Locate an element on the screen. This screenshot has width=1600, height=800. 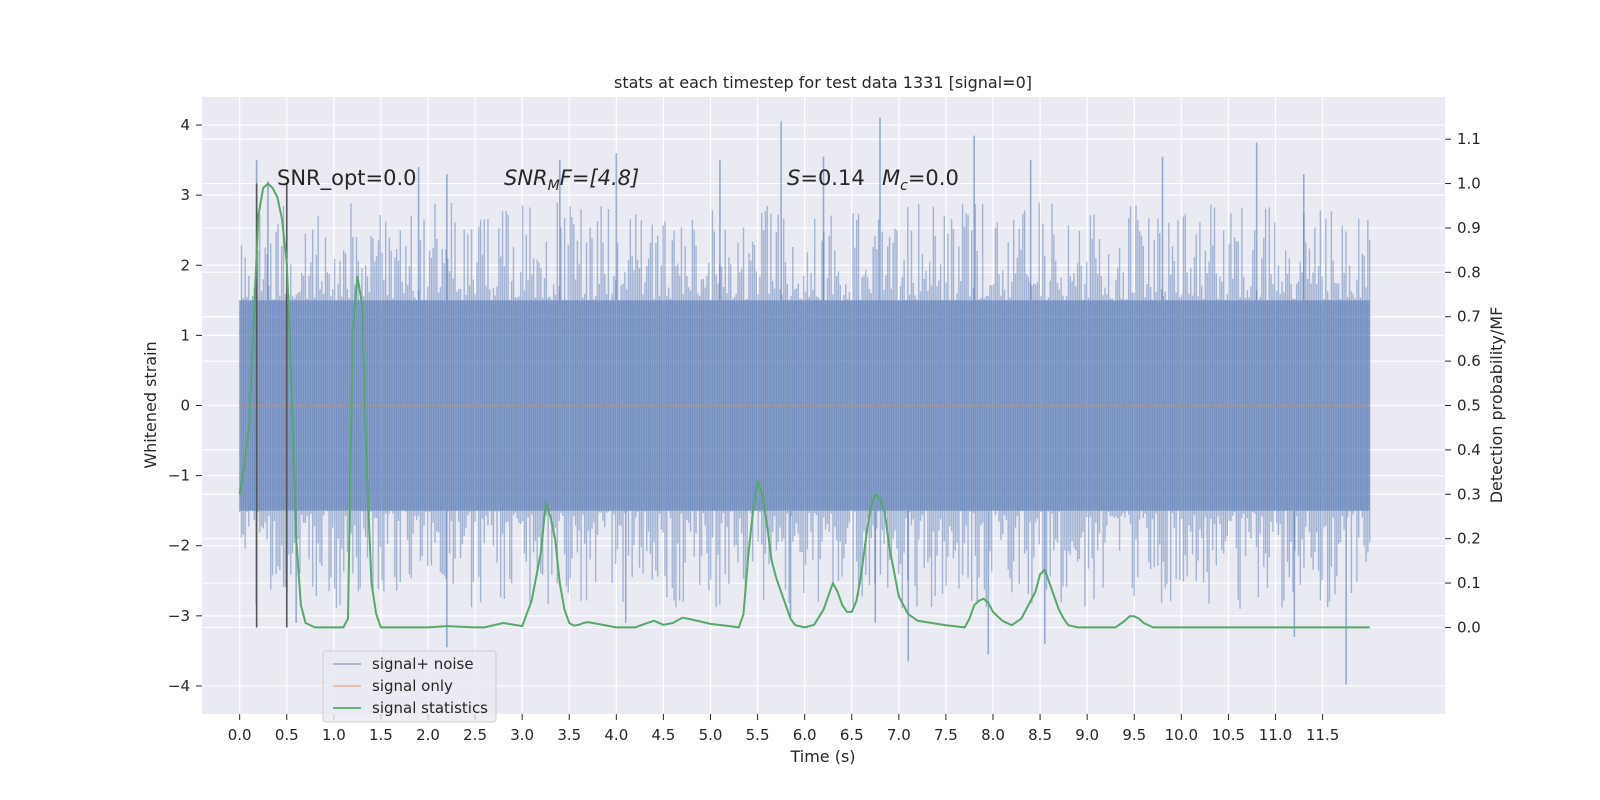
y-tick-label-right: 0.9 is located at coordinates (1469, 228).